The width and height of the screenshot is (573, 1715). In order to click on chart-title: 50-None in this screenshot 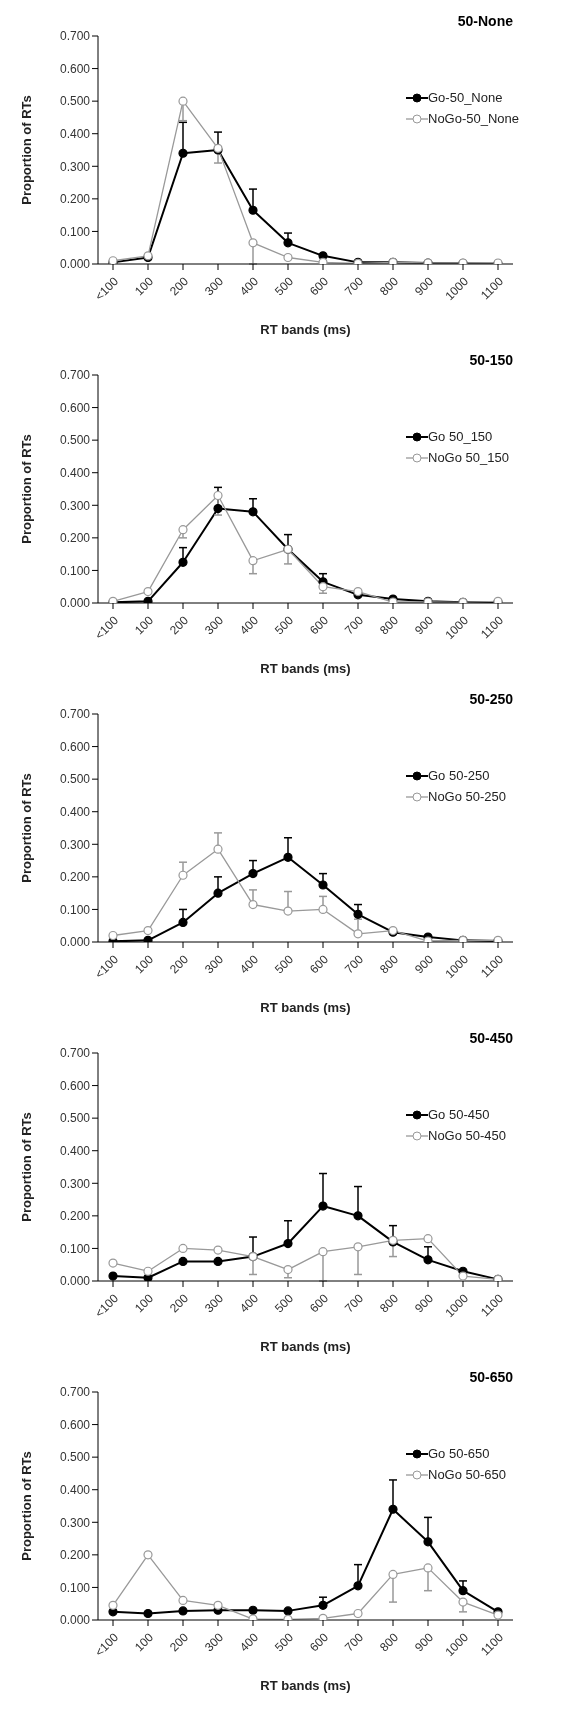, I will do `click(485, 21)`.